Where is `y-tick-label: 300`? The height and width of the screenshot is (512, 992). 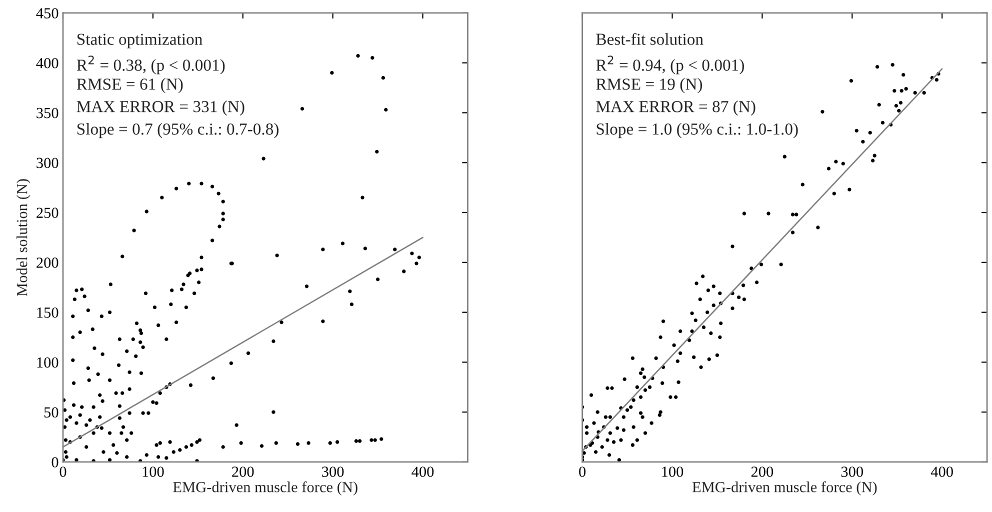 y-tick-label: 300 is located at coordinates (47, 163).